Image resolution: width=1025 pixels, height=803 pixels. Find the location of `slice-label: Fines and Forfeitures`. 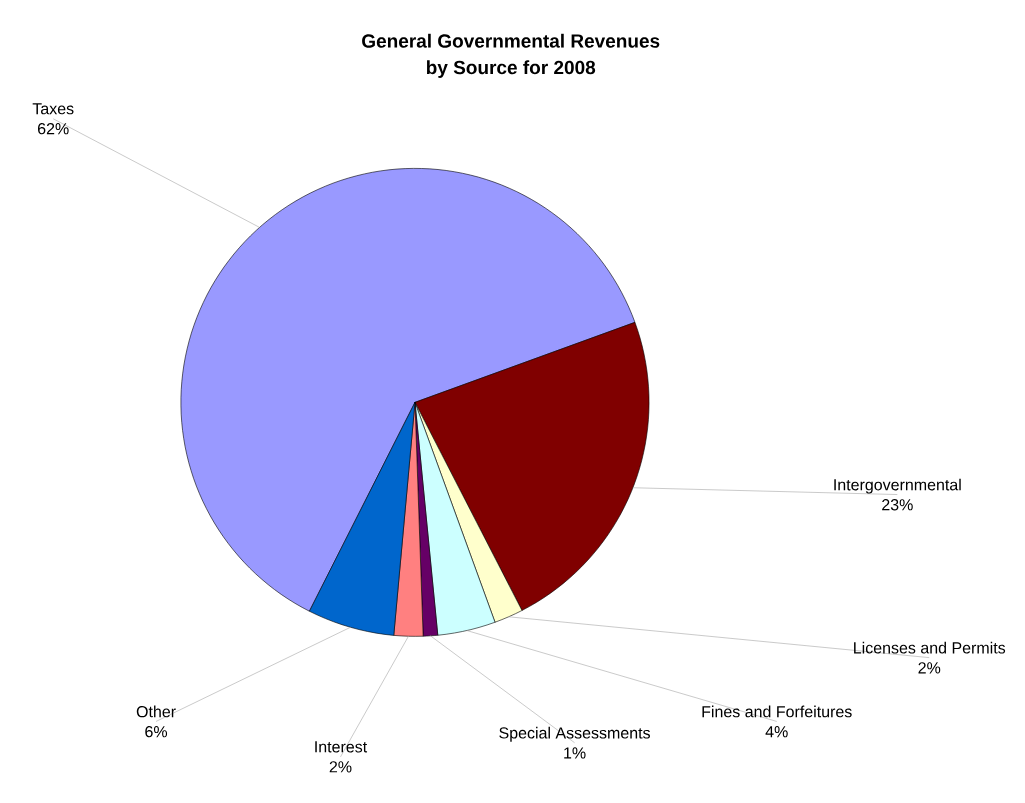

slice-label: Fines and Forfeitures is located at coordinates (777, 711).